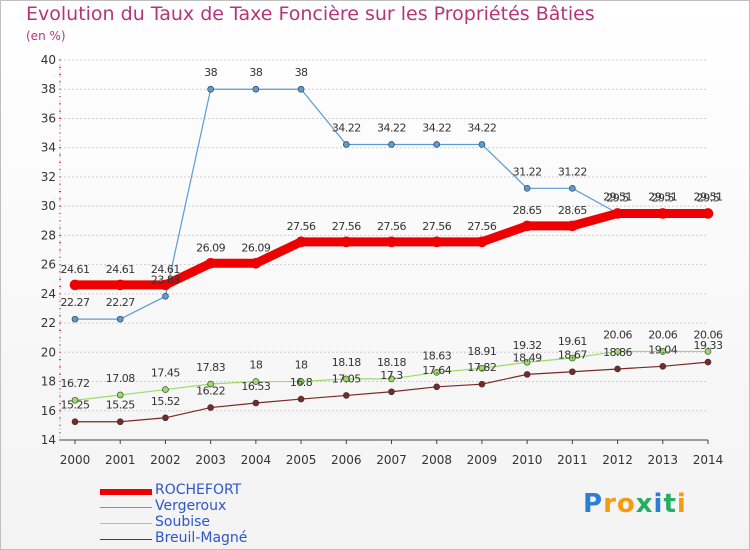 Image resolution: width=750 pixels, height=550 pixels. I want to click on y-tick-label: 28, so click(48, 235).